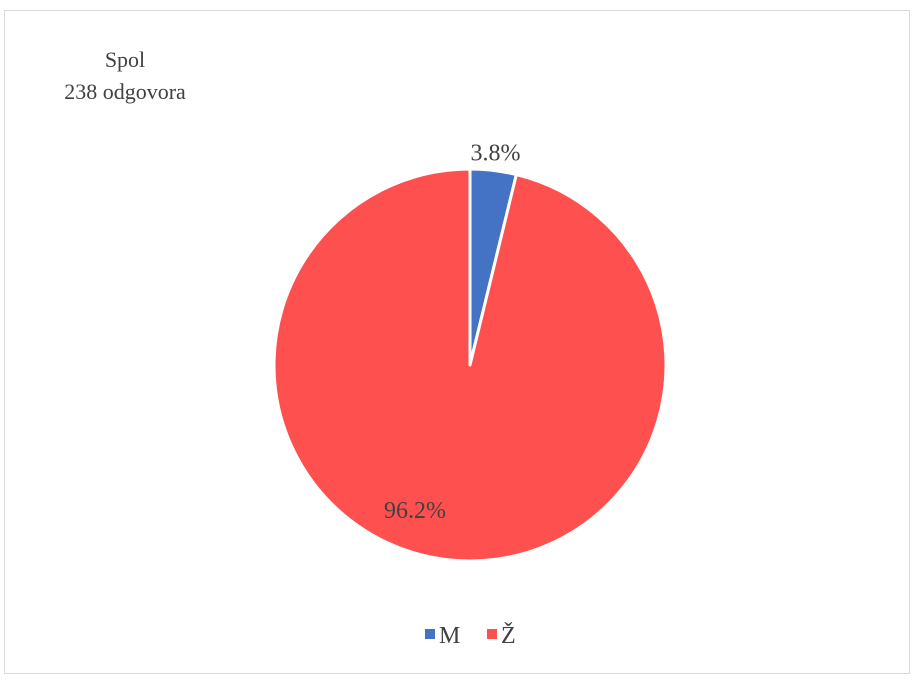 The height and width of the screenshot is (680, 914). What do you see at coordinates (508, 636) in the screenshot?
I see `legend-label-2: Ž` at bounding box center [508, 636].